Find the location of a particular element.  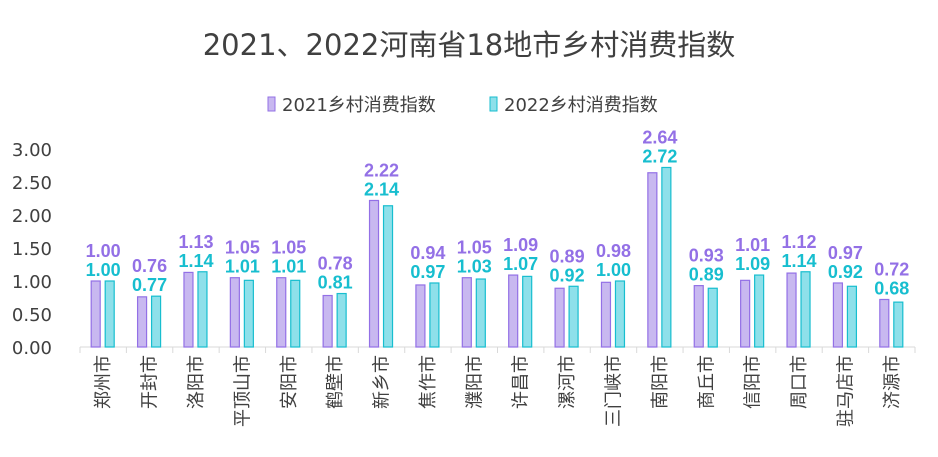

chart-title: 2021、2022河南省18地市乡村消费指数 is located at coordinates (469, 45).